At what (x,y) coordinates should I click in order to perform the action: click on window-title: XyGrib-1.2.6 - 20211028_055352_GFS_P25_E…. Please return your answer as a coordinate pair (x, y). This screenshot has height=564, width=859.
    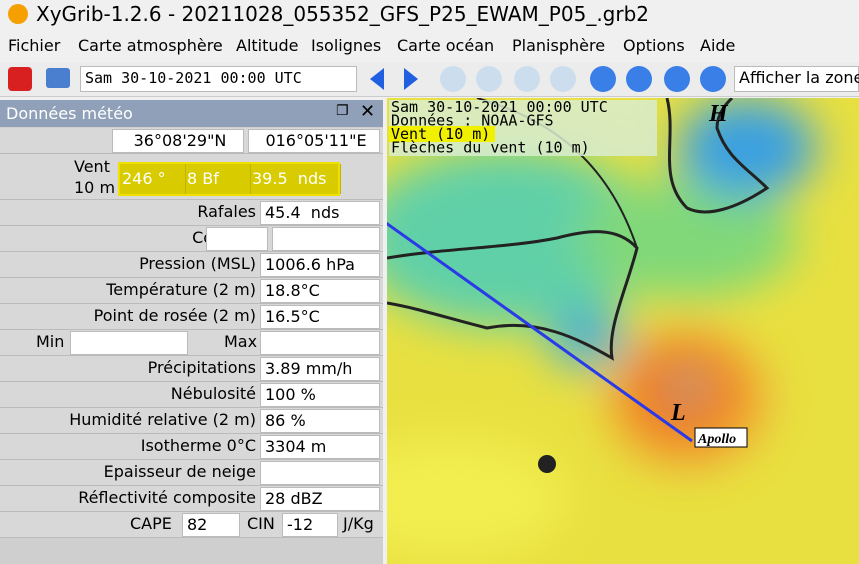
    Looking at the image, I should click on (343, 14).